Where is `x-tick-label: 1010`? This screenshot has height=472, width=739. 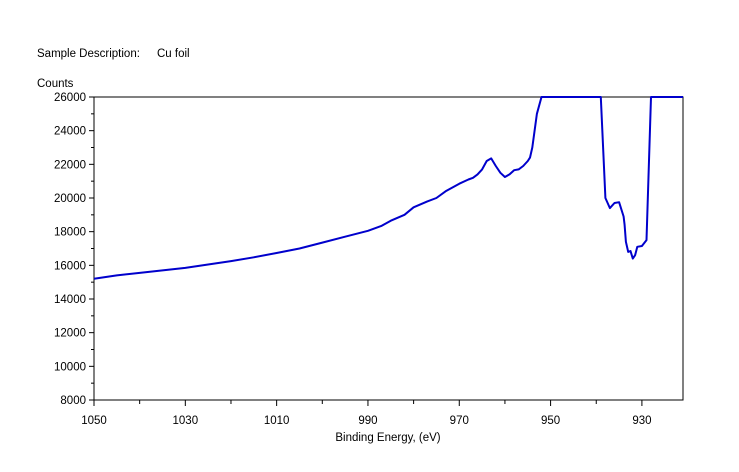
x-tick-label: 1010 is located at coordinates (277, 421).